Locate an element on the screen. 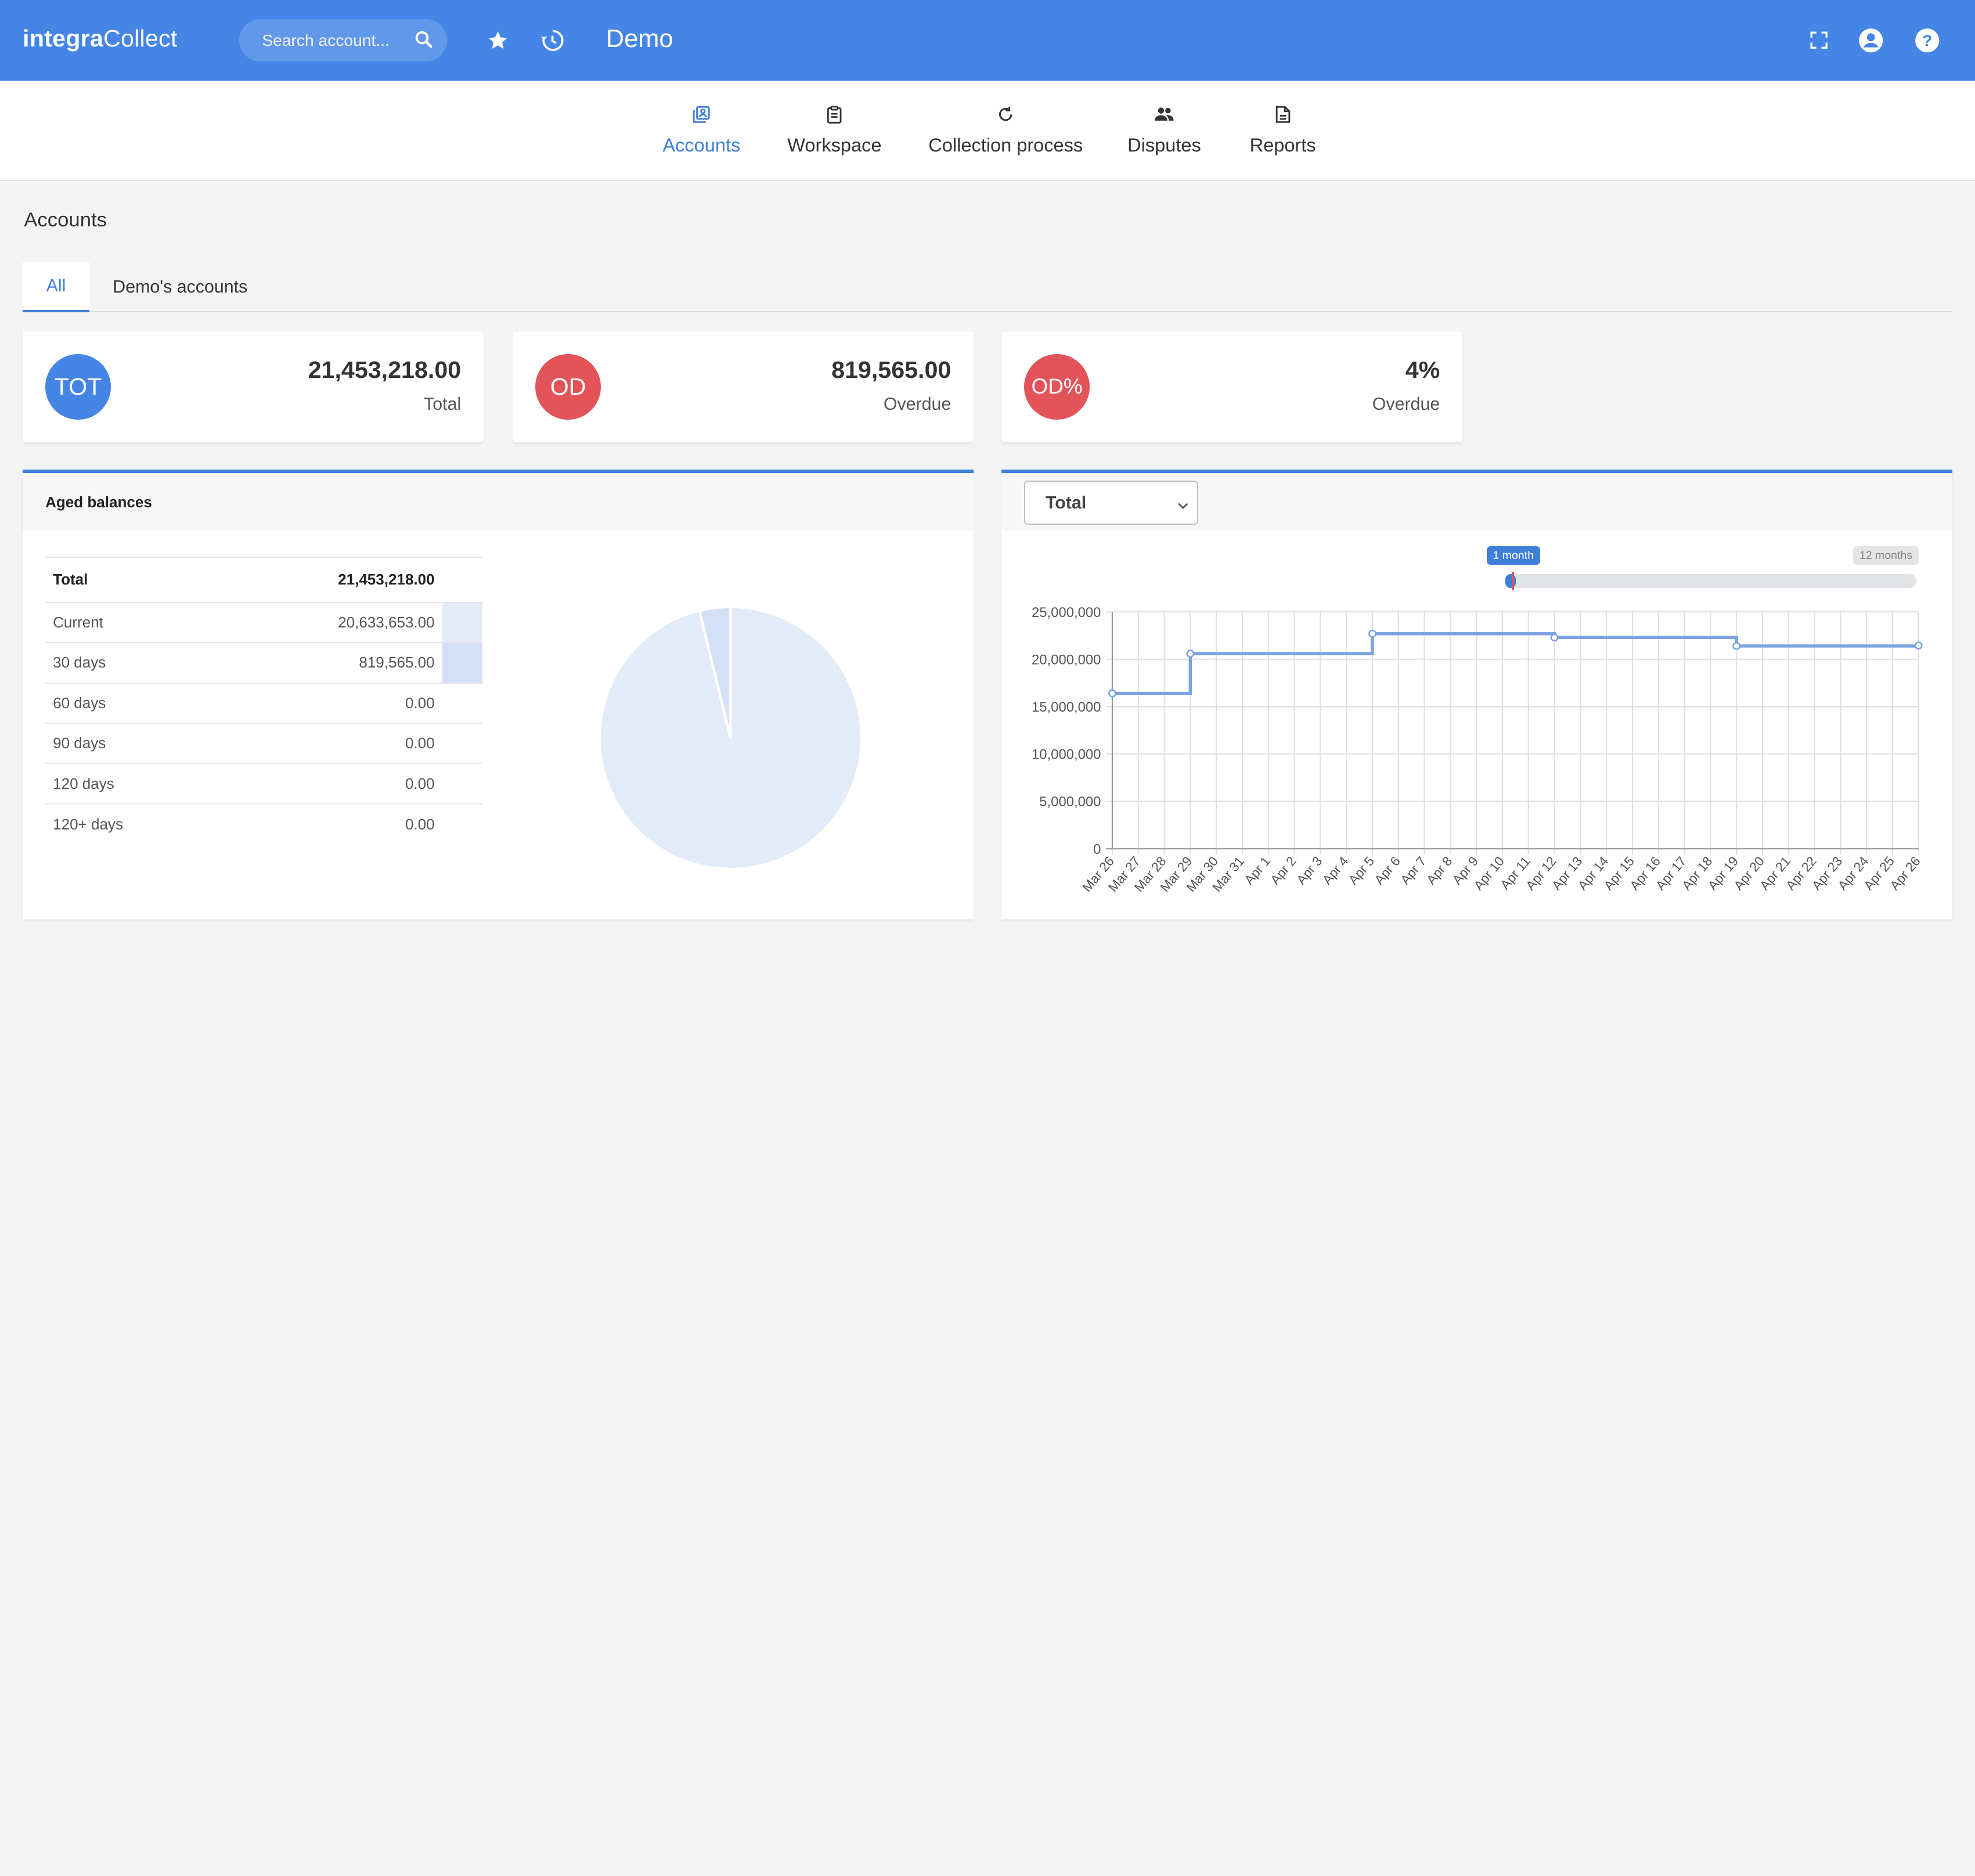 Image resolution: width=1975 pixels, height=1876 pixels. nav-item-accounts: Accounts is located at coordinates (701, 129).